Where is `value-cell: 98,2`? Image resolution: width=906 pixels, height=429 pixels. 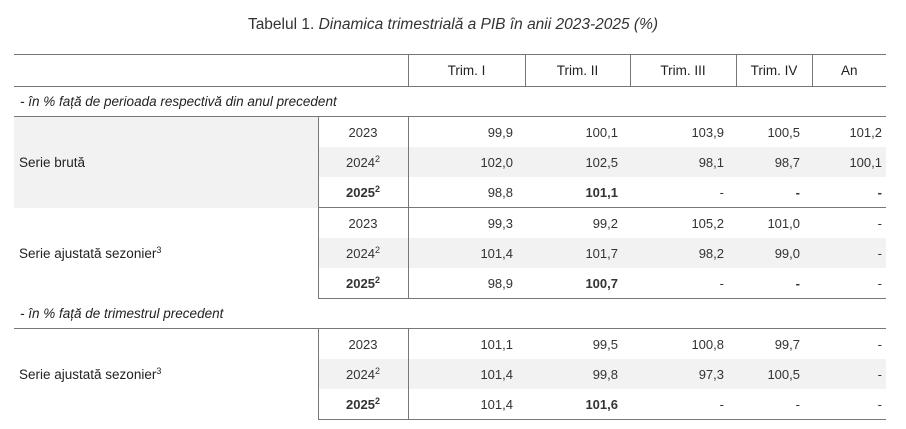
value-cell: 98,2 is located at coordinates (683, 253).